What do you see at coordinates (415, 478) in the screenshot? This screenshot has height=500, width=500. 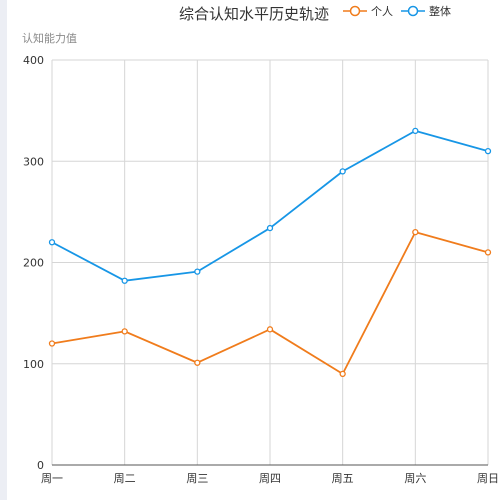 I see `x-tick-label: 周六` at bounding box center [415, 478].